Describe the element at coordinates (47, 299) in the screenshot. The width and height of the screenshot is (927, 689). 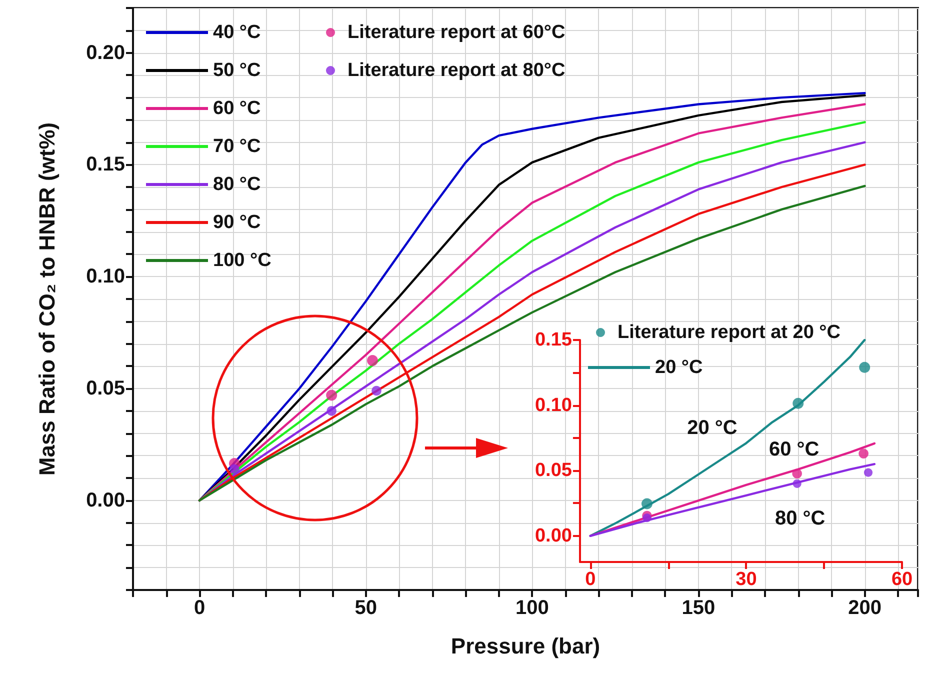
I see `y-axis-title: Mass Ratio of CO₂ to HNBR (wt%)` at that location.